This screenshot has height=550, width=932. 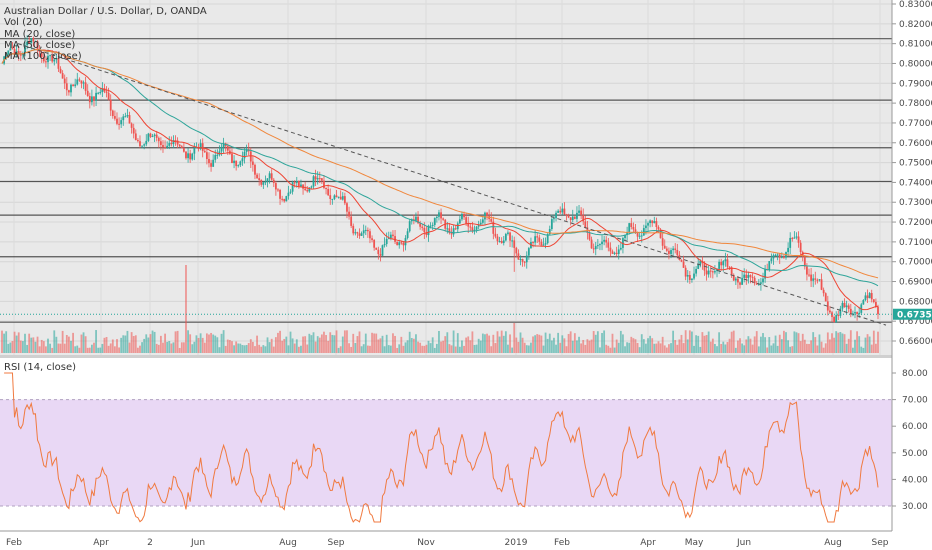 I want to click on time-axis, so click(x=466, y=540).